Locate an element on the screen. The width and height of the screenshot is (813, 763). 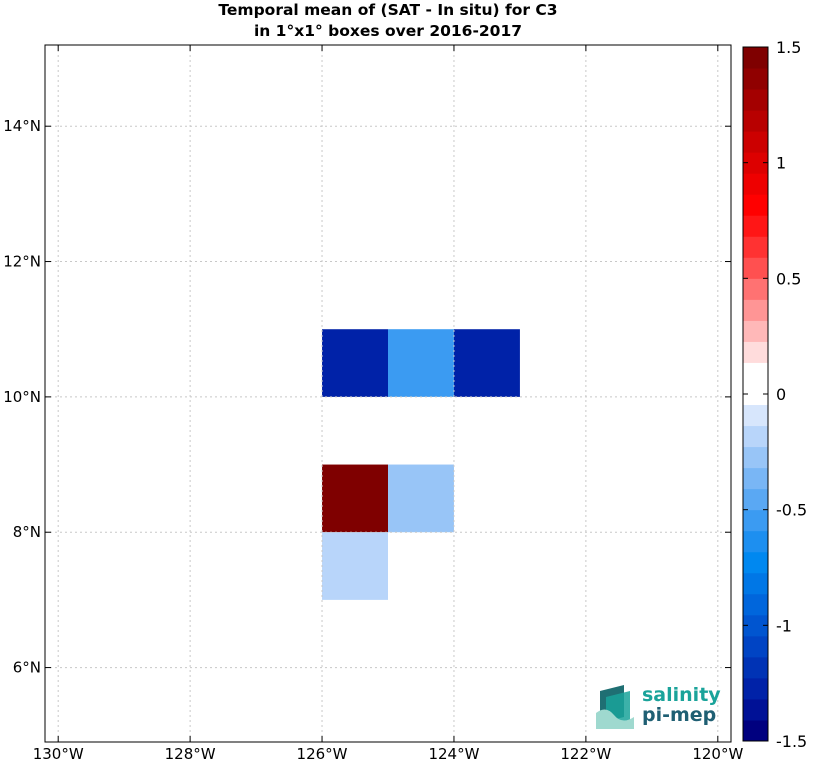
colorbar: 1.5 1 0.5 0 -0.5 -1 -1.5 is located at coordinates (774, 394).